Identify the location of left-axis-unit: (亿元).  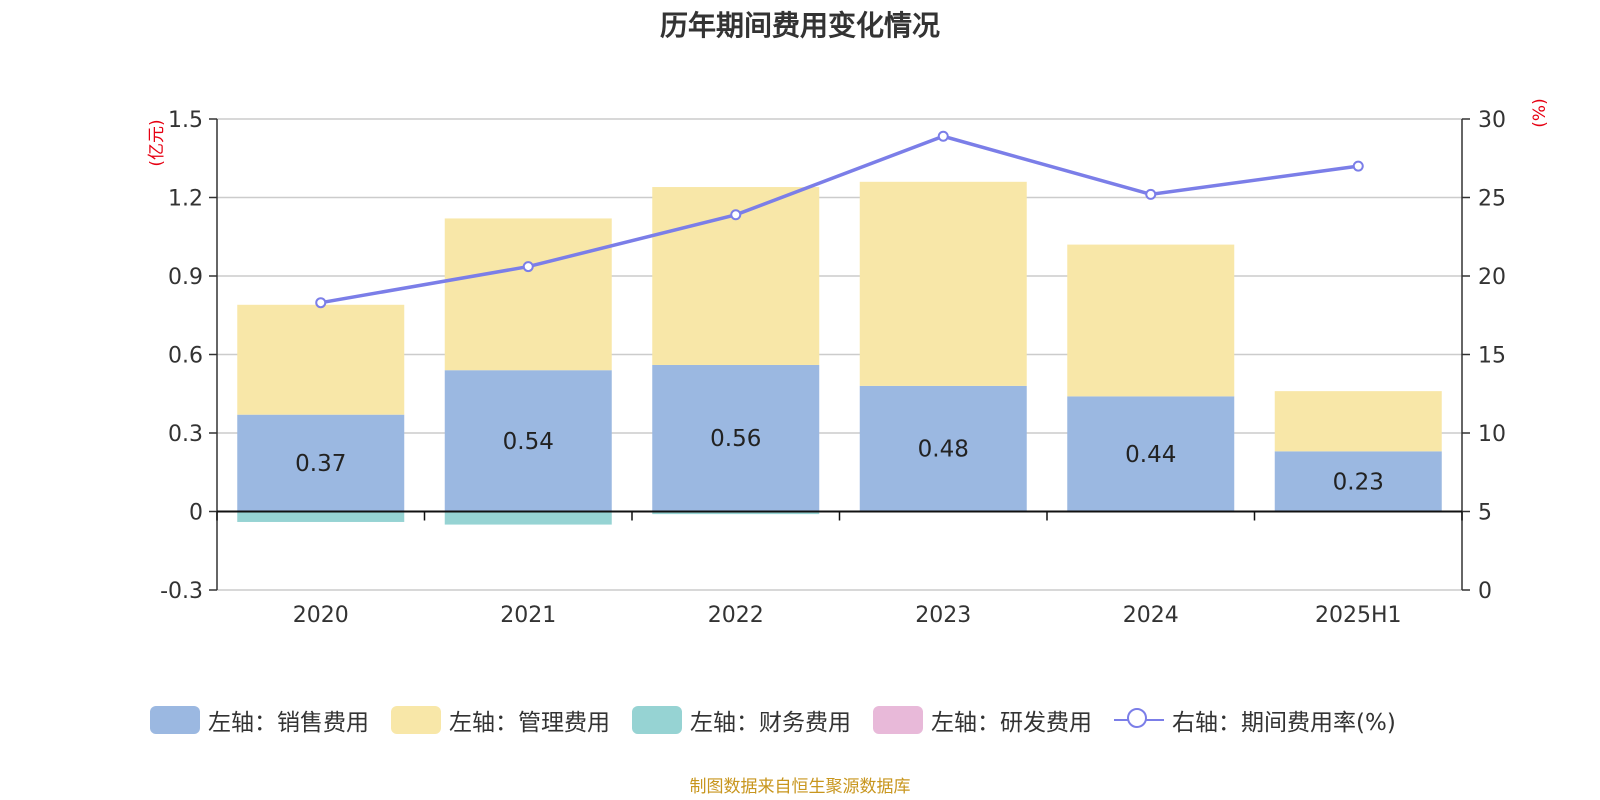
(157, 142).